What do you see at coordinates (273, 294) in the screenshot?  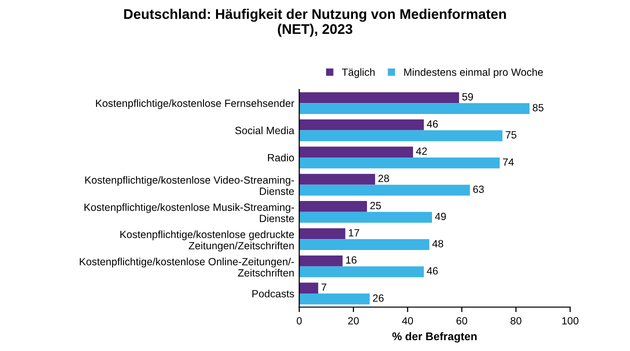 I see `y-tick-label: Podcasts` at bounding box center [273, 294].